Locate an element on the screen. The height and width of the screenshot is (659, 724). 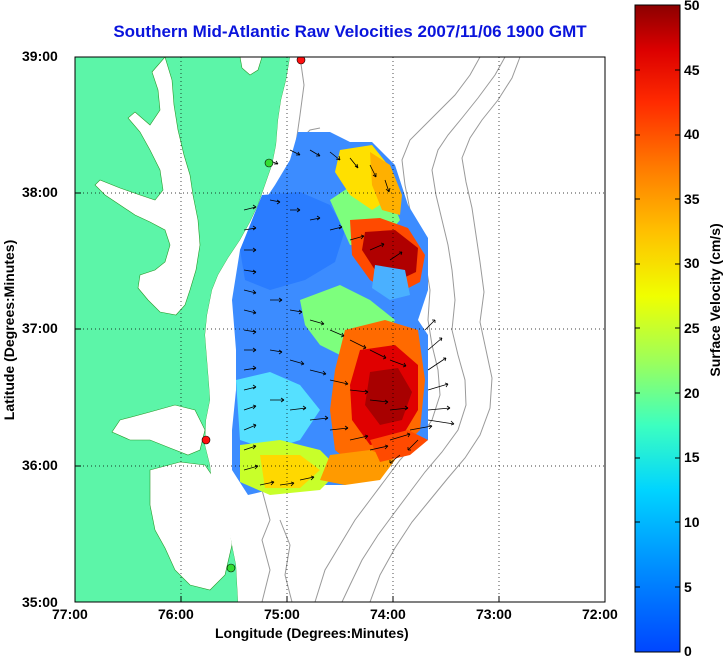
colorbar is located at coordinates (657, 328).